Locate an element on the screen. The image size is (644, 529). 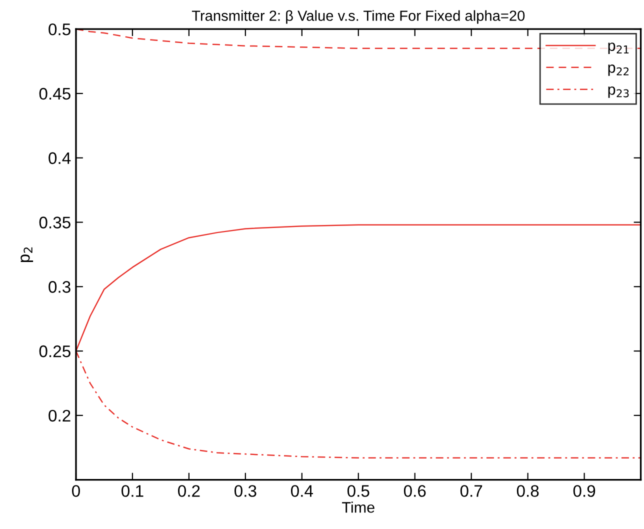
x-tick-label: 0 is located at coordinates (76, 491).